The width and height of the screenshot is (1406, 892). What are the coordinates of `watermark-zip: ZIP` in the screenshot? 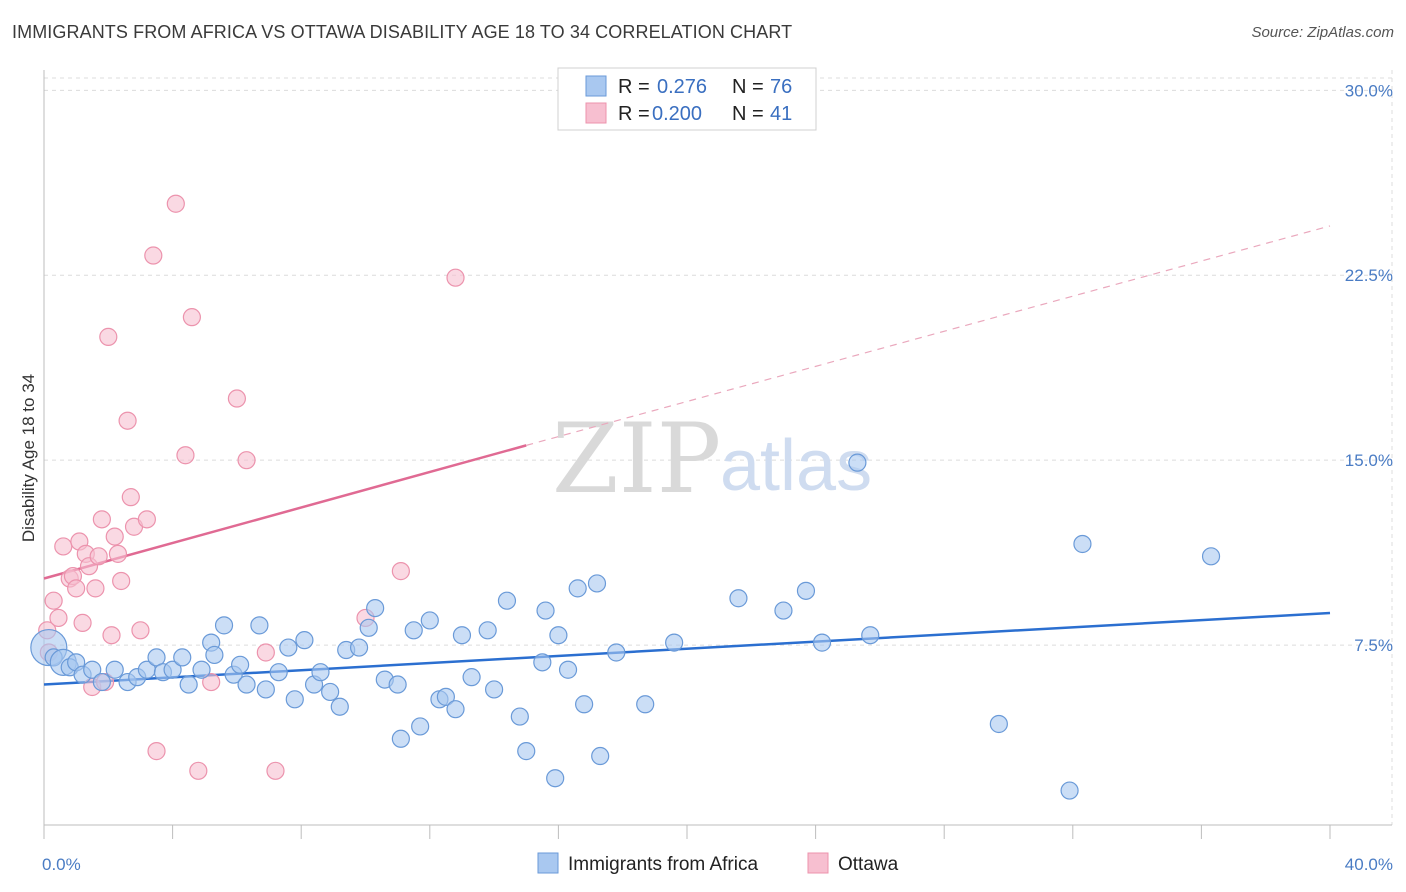 It's located at (636, 459).